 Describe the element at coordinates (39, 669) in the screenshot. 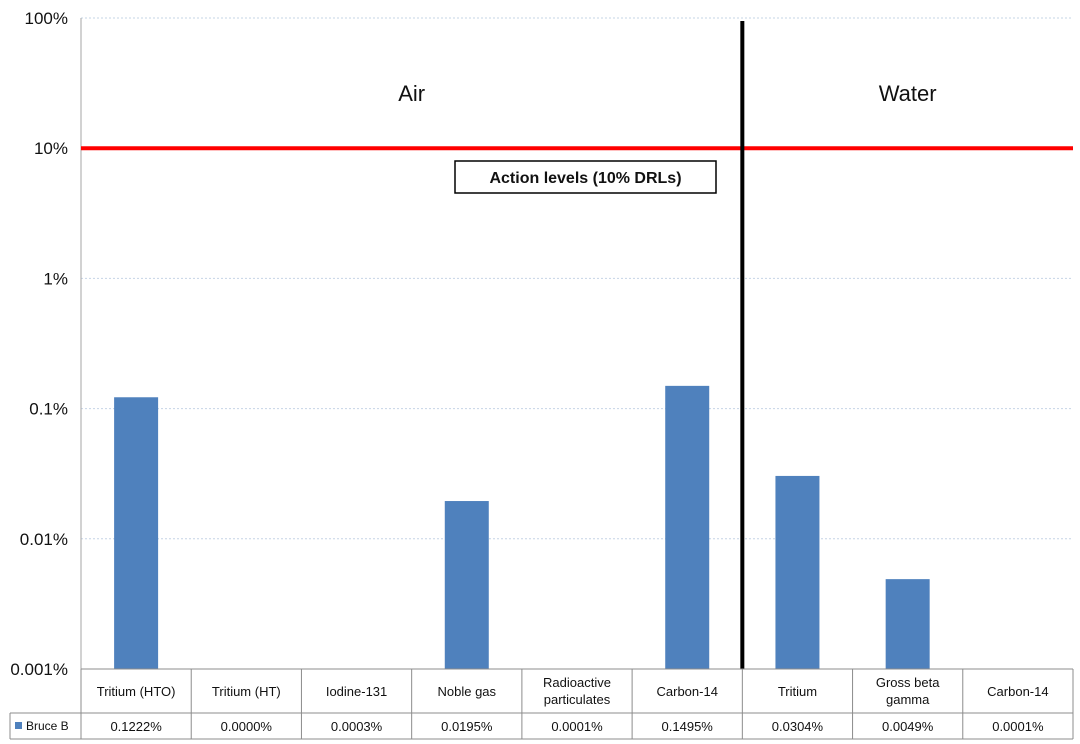

I see `y-tick-label: 0.001%` at that location.